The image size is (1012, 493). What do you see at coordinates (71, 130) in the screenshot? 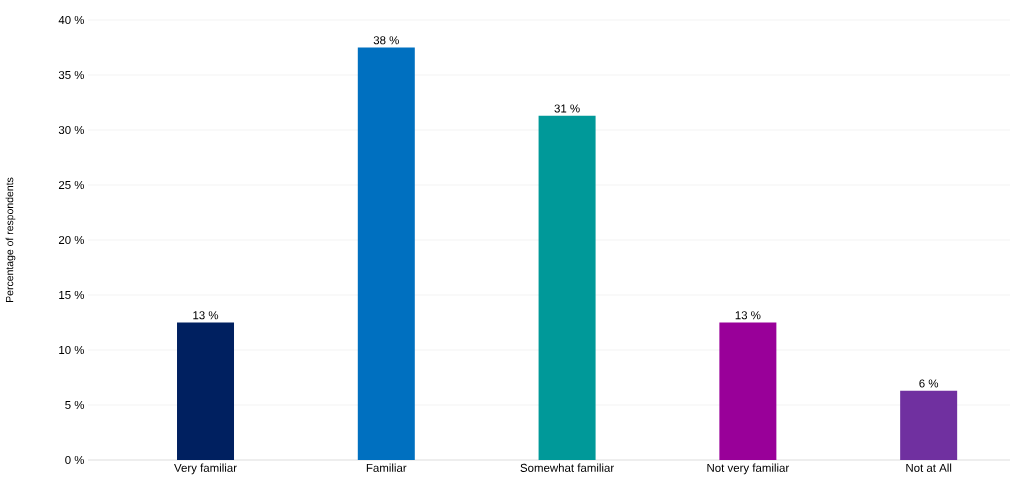
I see `y-tick-label: 30 %` at bounding box center [71, 130].